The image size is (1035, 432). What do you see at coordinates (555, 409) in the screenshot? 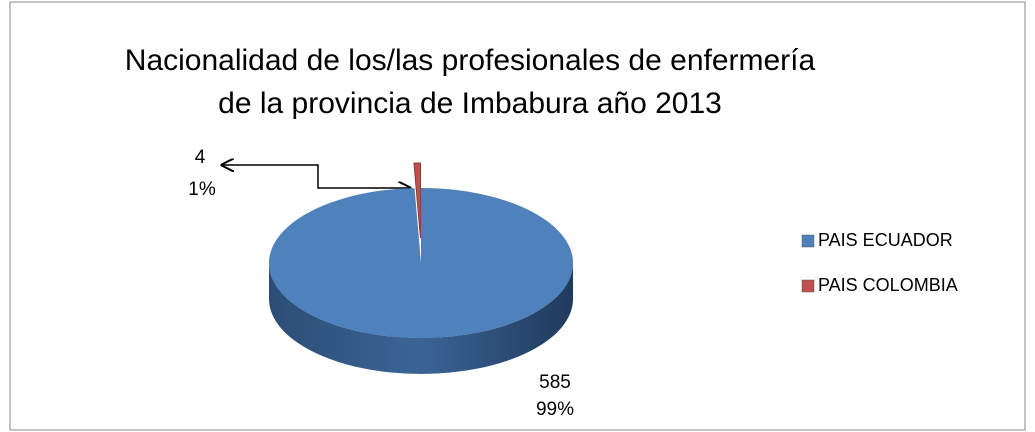
I see `data-label: 99%` at bounding box center [555, 409].